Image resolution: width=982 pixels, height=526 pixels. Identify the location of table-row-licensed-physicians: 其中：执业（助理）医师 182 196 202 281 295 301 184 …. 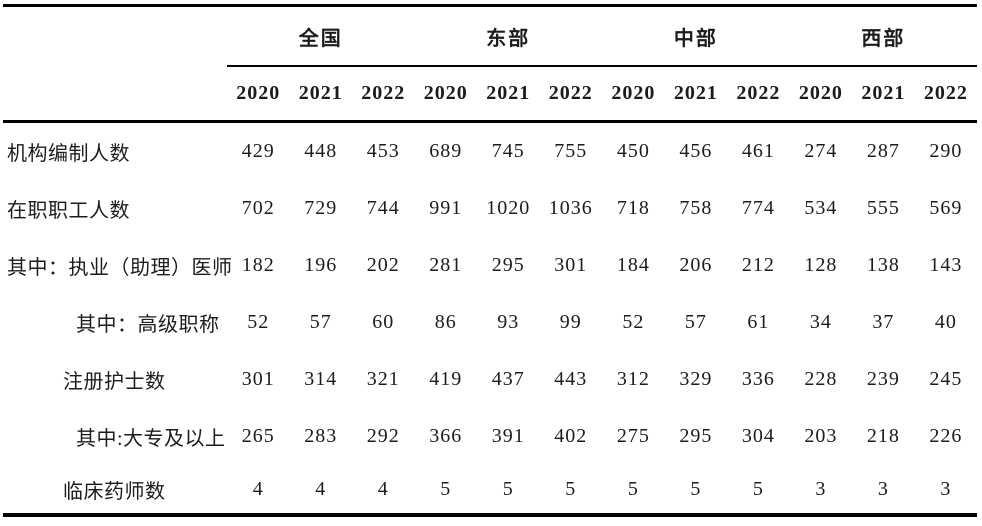
(490, 265).